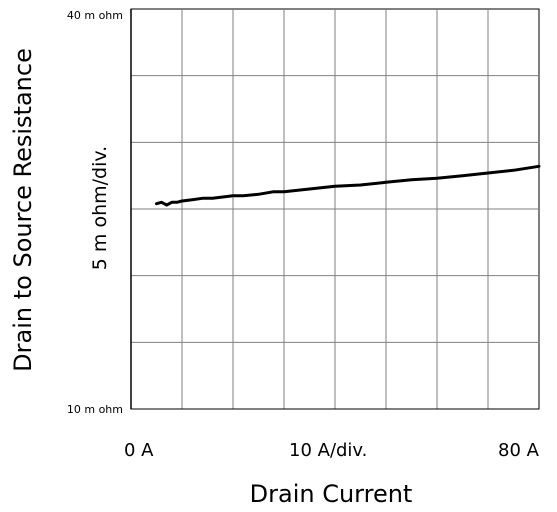  Describe the element at coordinates (331, 494) in the screenshot. I see `x-axis-title: Drain Current` at that location.